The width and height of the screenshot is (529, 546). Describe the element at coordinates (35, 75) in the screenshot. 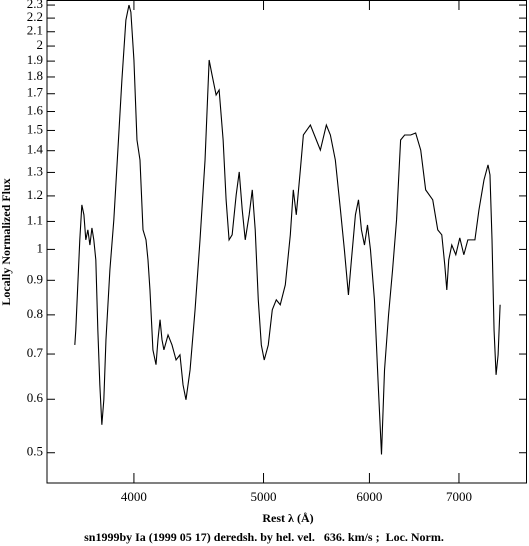

I see `y-tick-label: 1.8` at that location.